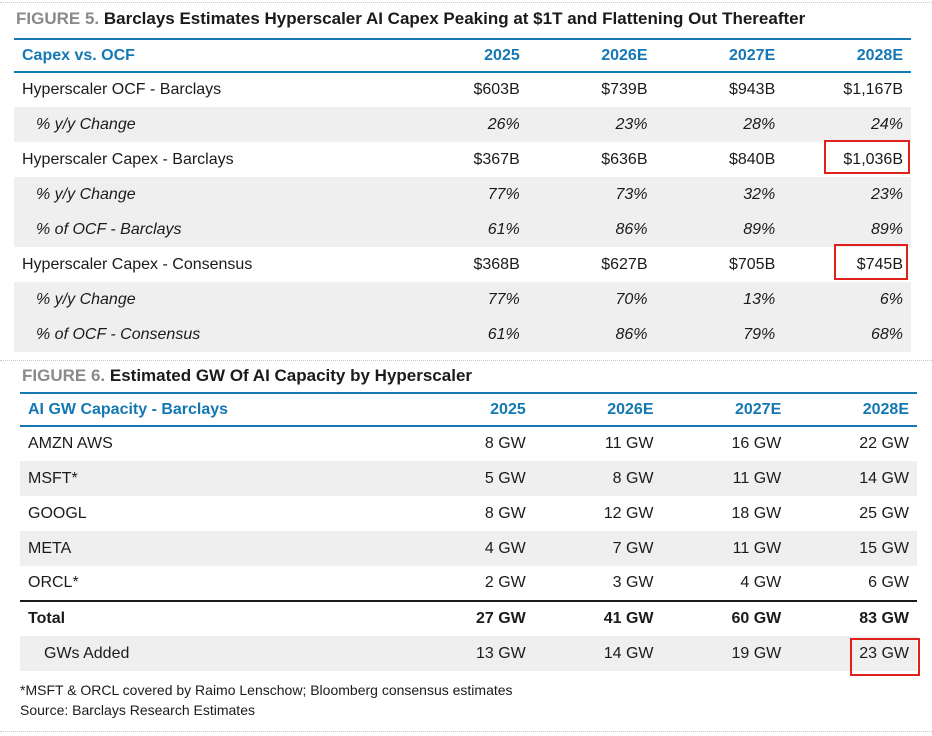 The width and height of the screenshot is (932, 736). Describe the element at coordinates (597, 618) in the screenshot. I see `table-cell: 41 GW` at that location.